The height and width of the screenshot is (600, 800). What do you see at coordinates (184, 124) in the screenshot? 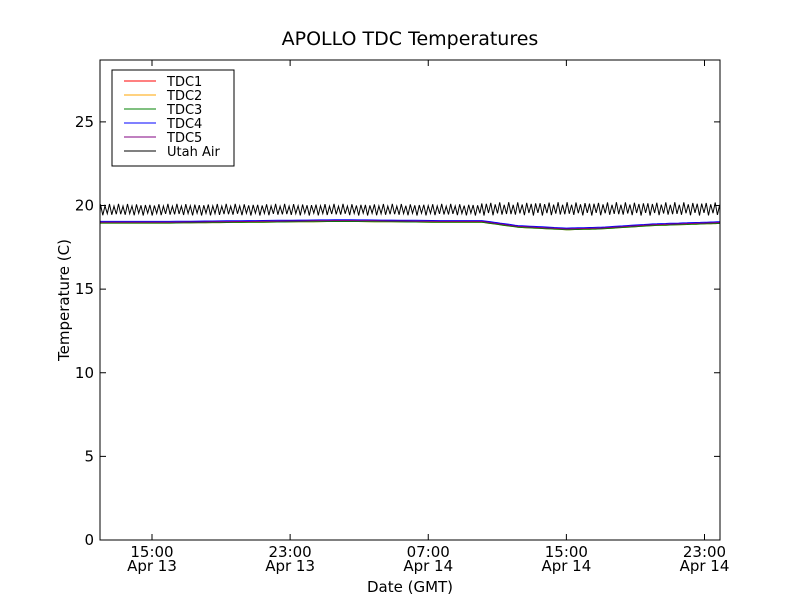
I see `legend-label: TDC4` at bounding box center [184, 124].